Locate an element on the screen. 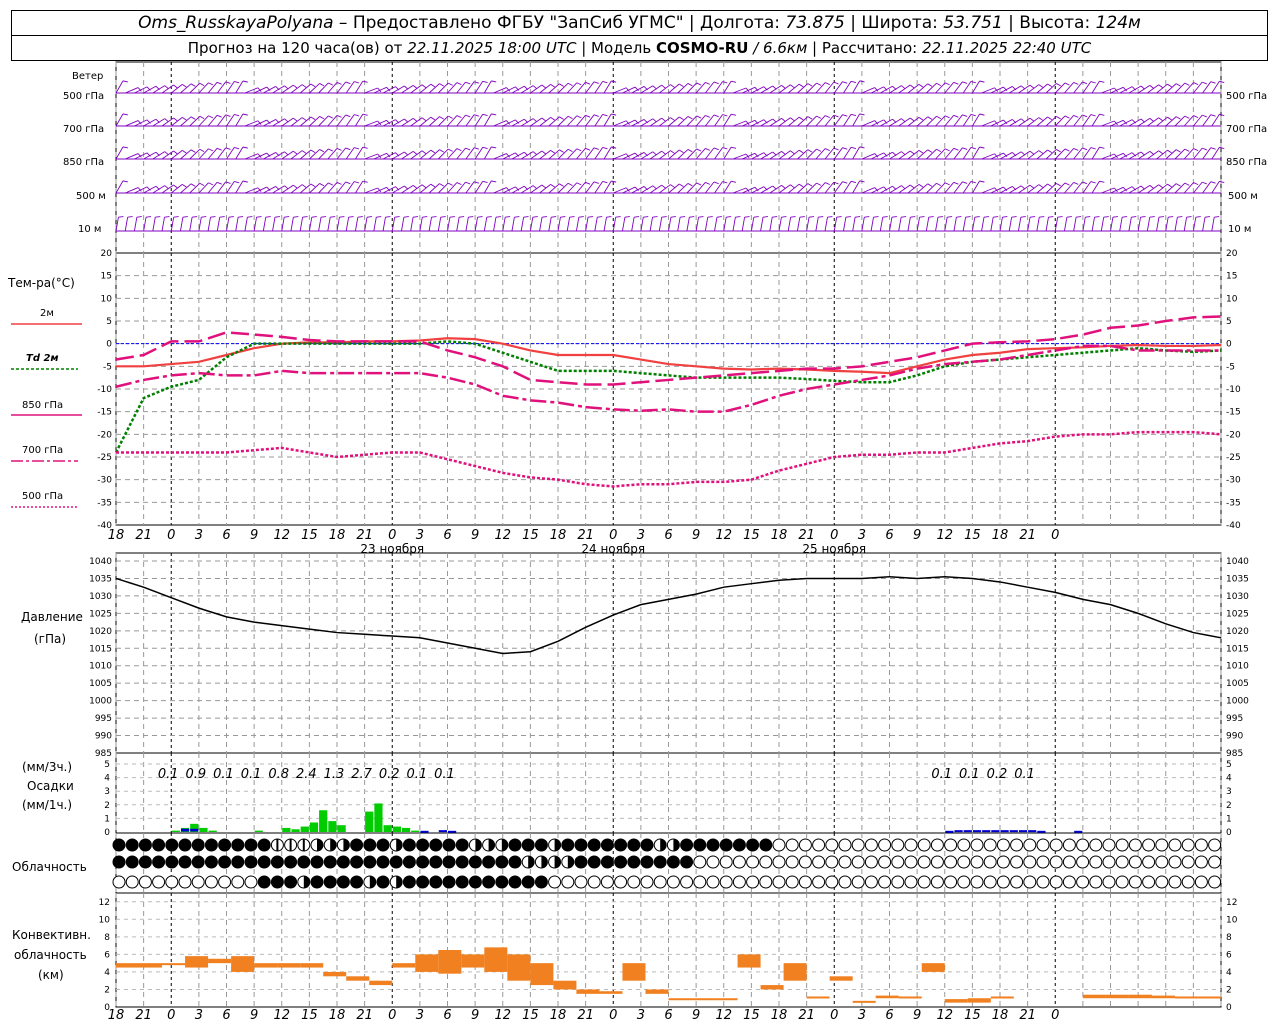 The height and width of the screenshot is (1024, 1280). x-tick-label: 15 is located at coordinates (751, 1015).